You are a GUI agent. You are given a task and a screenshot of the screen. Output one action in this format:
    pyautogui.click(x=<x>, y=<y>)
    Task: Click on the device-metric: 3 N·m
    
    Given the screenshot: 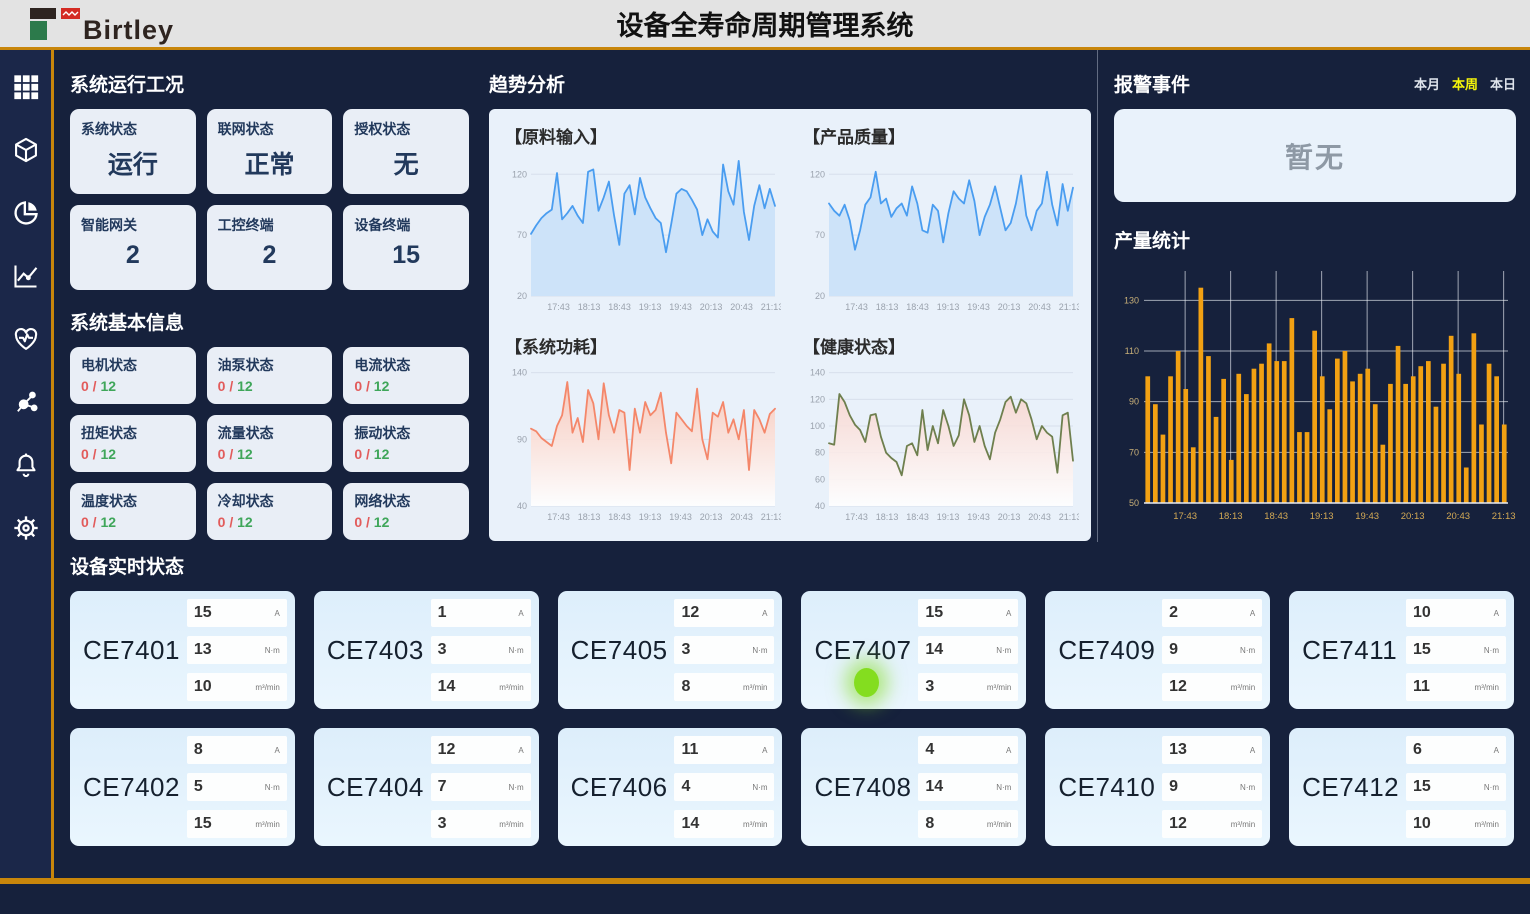 What is the action you would take?
    pyautogui.click(x=480, y=650)
    